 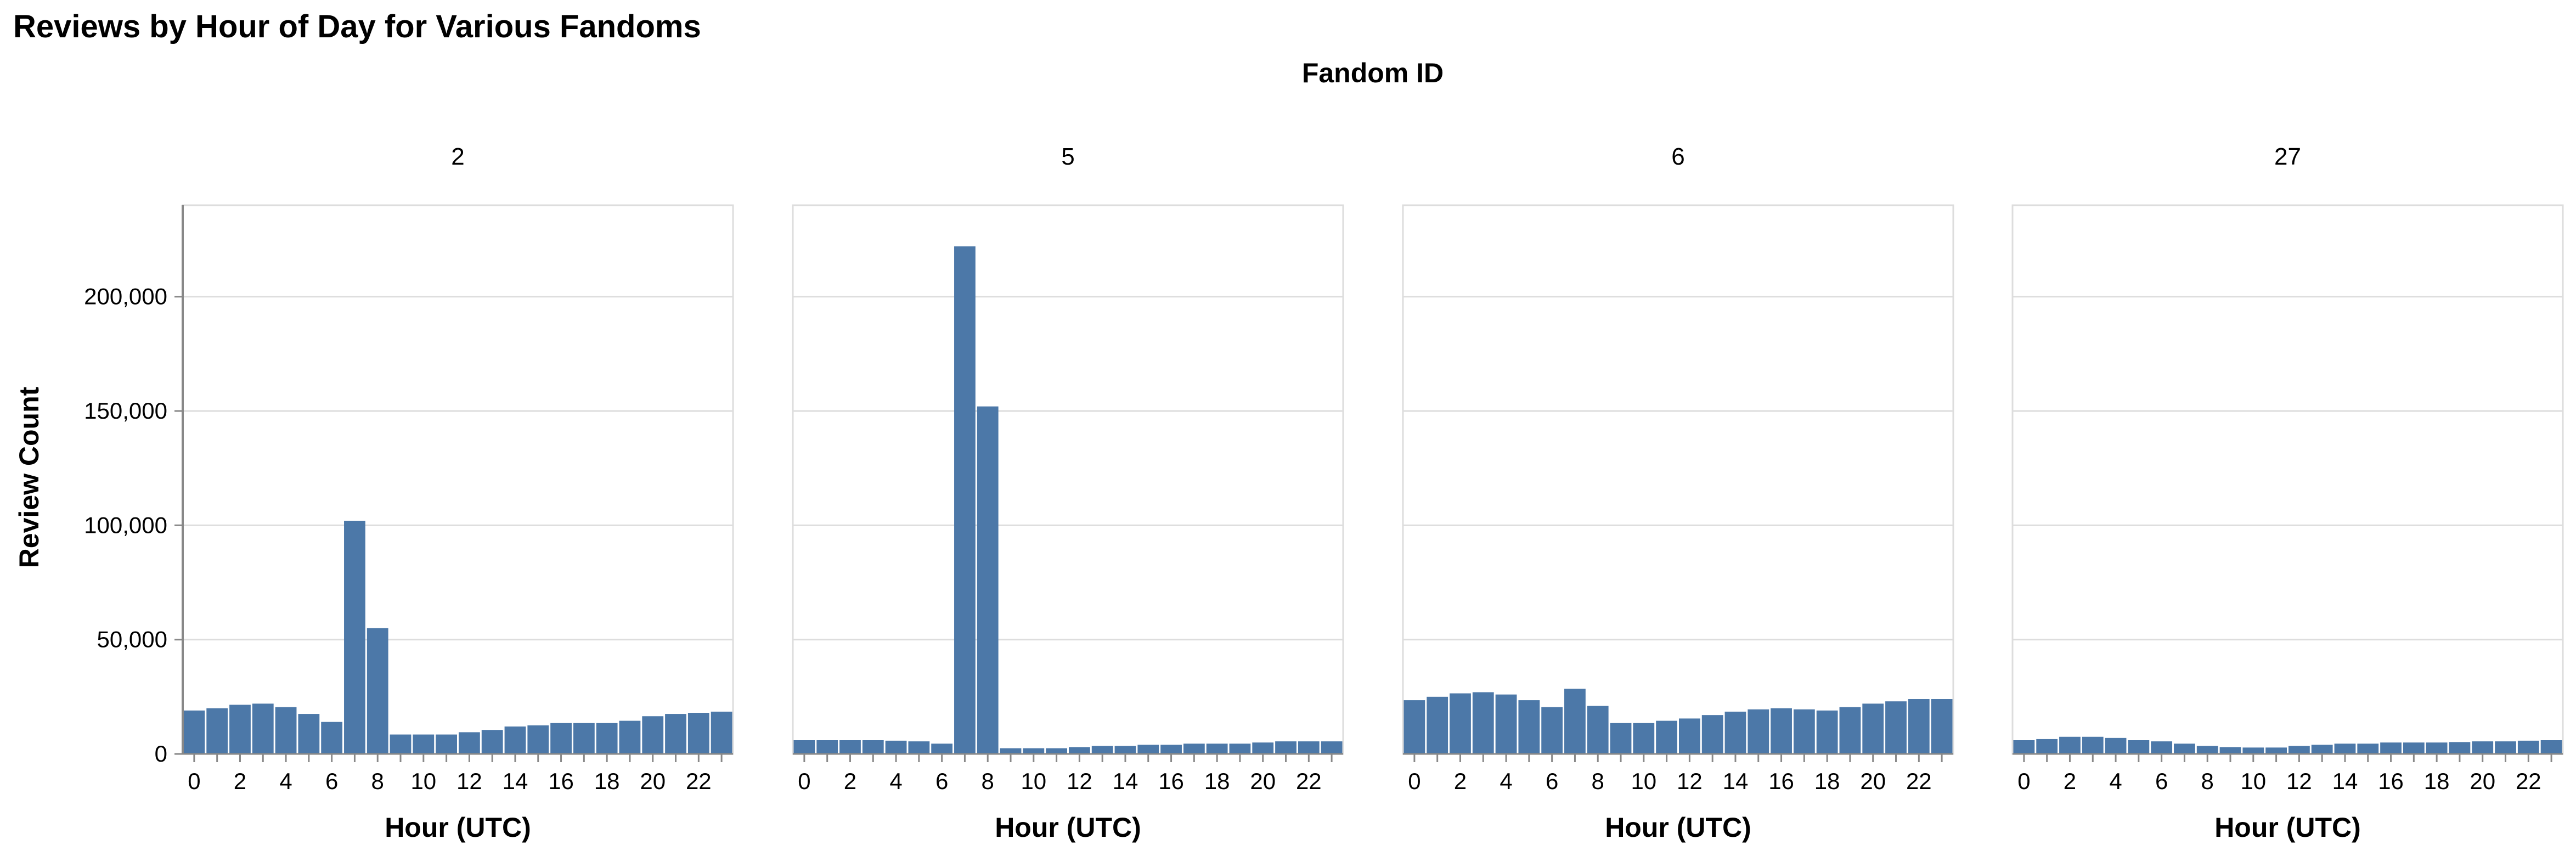 What do you see at coordinates (458, 157) in the screenshot?
I see `facet-label: 2` at bounding box center [458, 157].